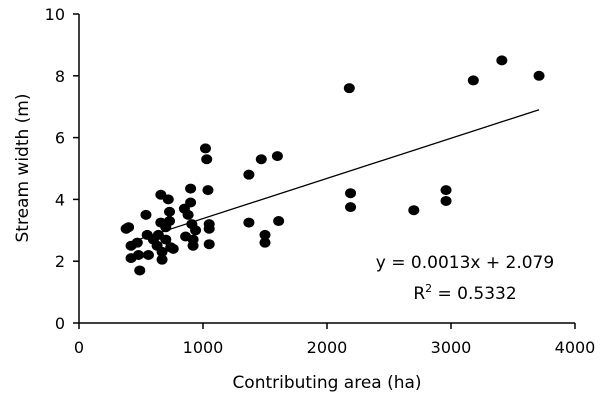  Describe the element at coordinates (327, 347) in the screenshot. I see `x-tick-label: 2000` at that location.